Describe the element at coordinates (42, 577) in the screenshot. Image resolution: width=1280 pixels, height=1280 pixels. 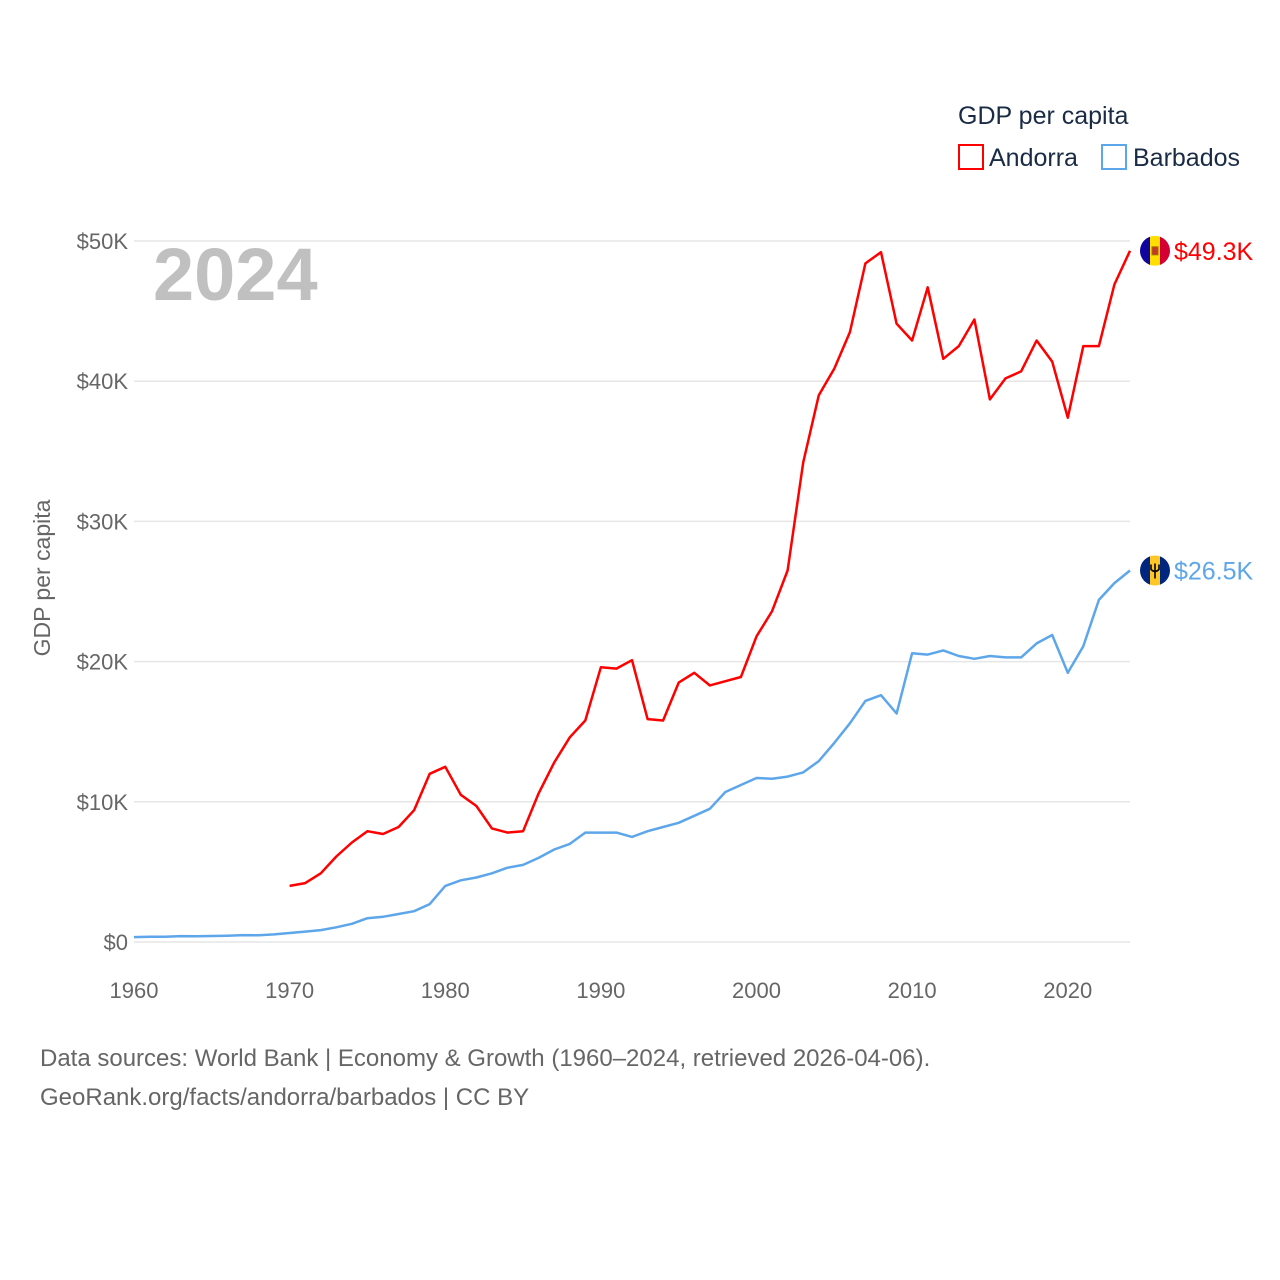
I see `y-axis-label: GDP per capita` at that location.